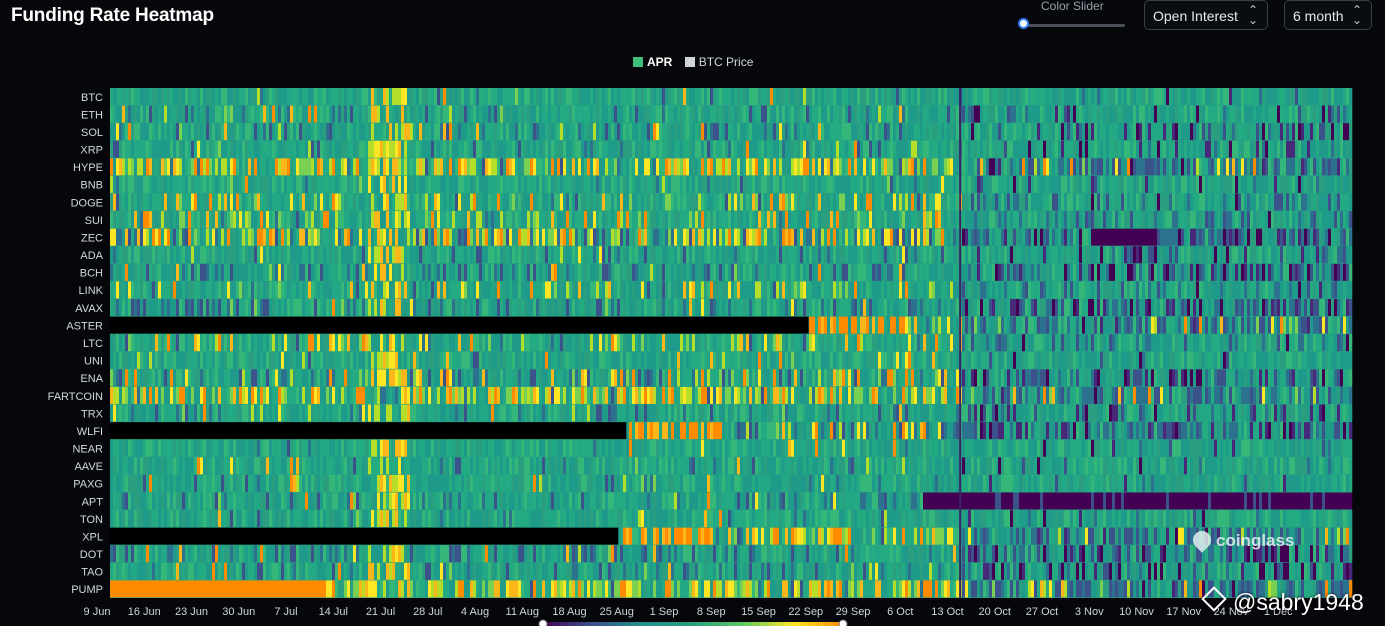 The width and height of the screenshot is (1385, 626). Describe the element at coordinates (1075, 25) in the screenshot. I see `color-slider-track` at that location.